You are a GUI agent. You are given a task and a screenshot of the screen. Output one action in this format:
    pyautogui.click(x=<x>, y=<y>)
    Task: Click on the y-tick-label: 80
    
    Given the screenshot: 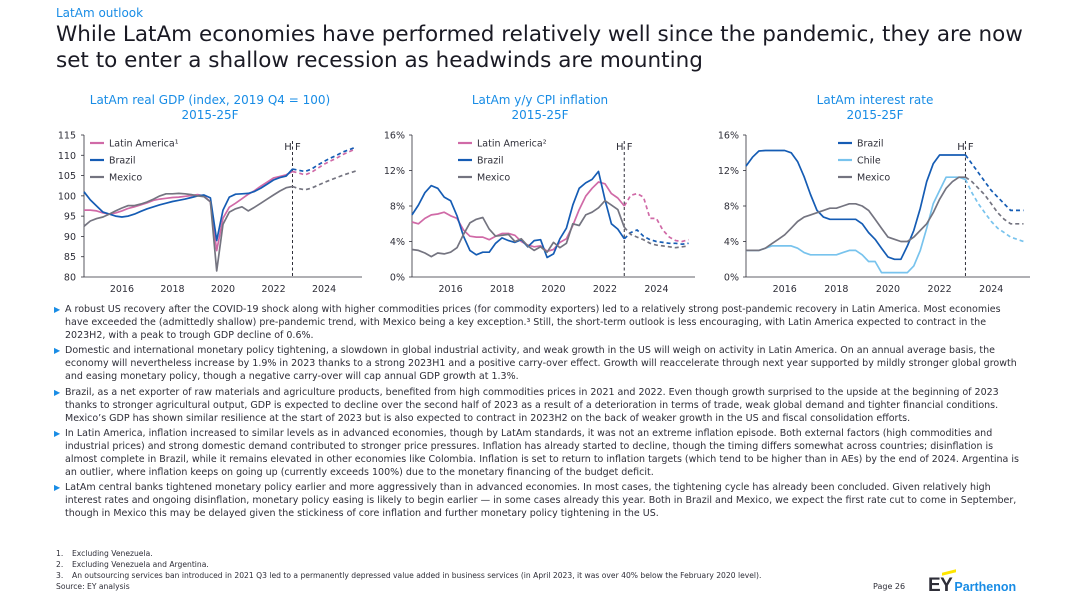 What is the action you would take?
    pyautogui.click(x=70, y=278)
    